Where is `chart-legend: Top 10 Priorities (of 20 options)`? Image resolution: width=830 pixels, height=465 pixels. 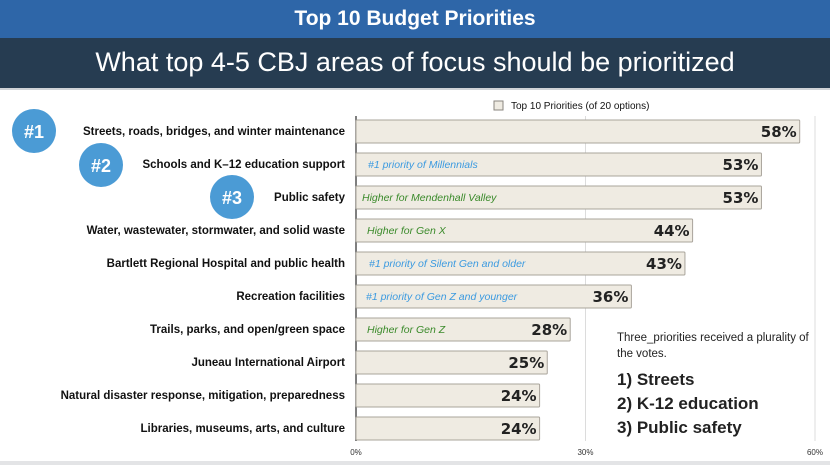
chart-legend: Top 10 Priorities (of 20 options) is located at coordinates (571, 106).